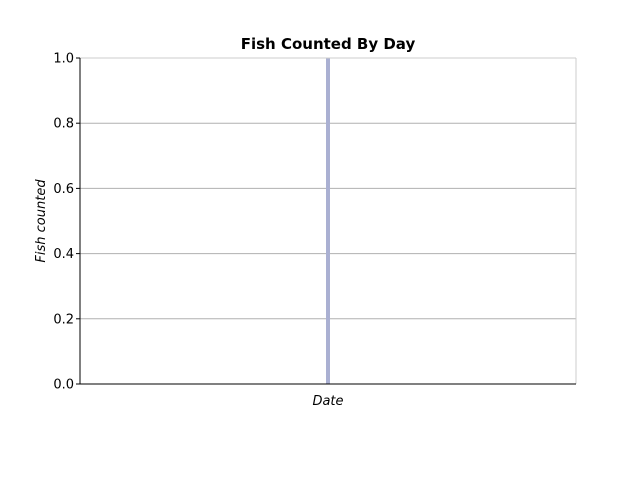 The image size is (640, 480). Describe the element at coordinates (63, 254) in the screenshot. I see `y-tick-label: 0.4` at that location.